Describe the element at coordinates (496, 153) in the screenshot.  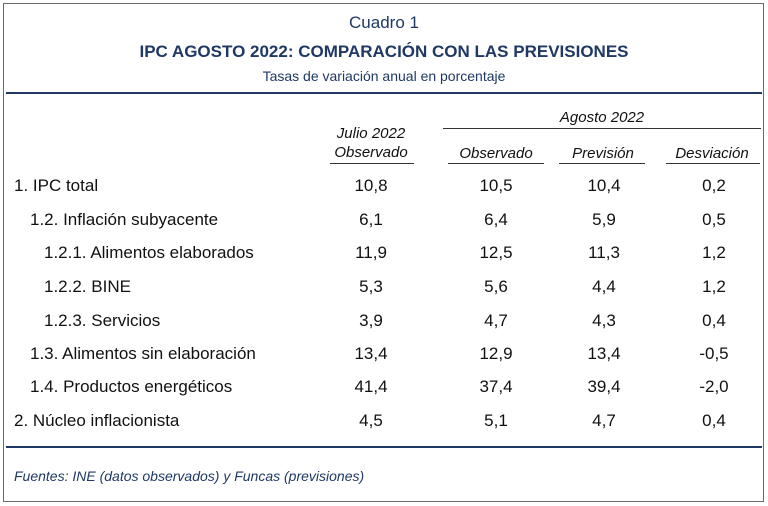
I see `header-observado: Observado` at that location.